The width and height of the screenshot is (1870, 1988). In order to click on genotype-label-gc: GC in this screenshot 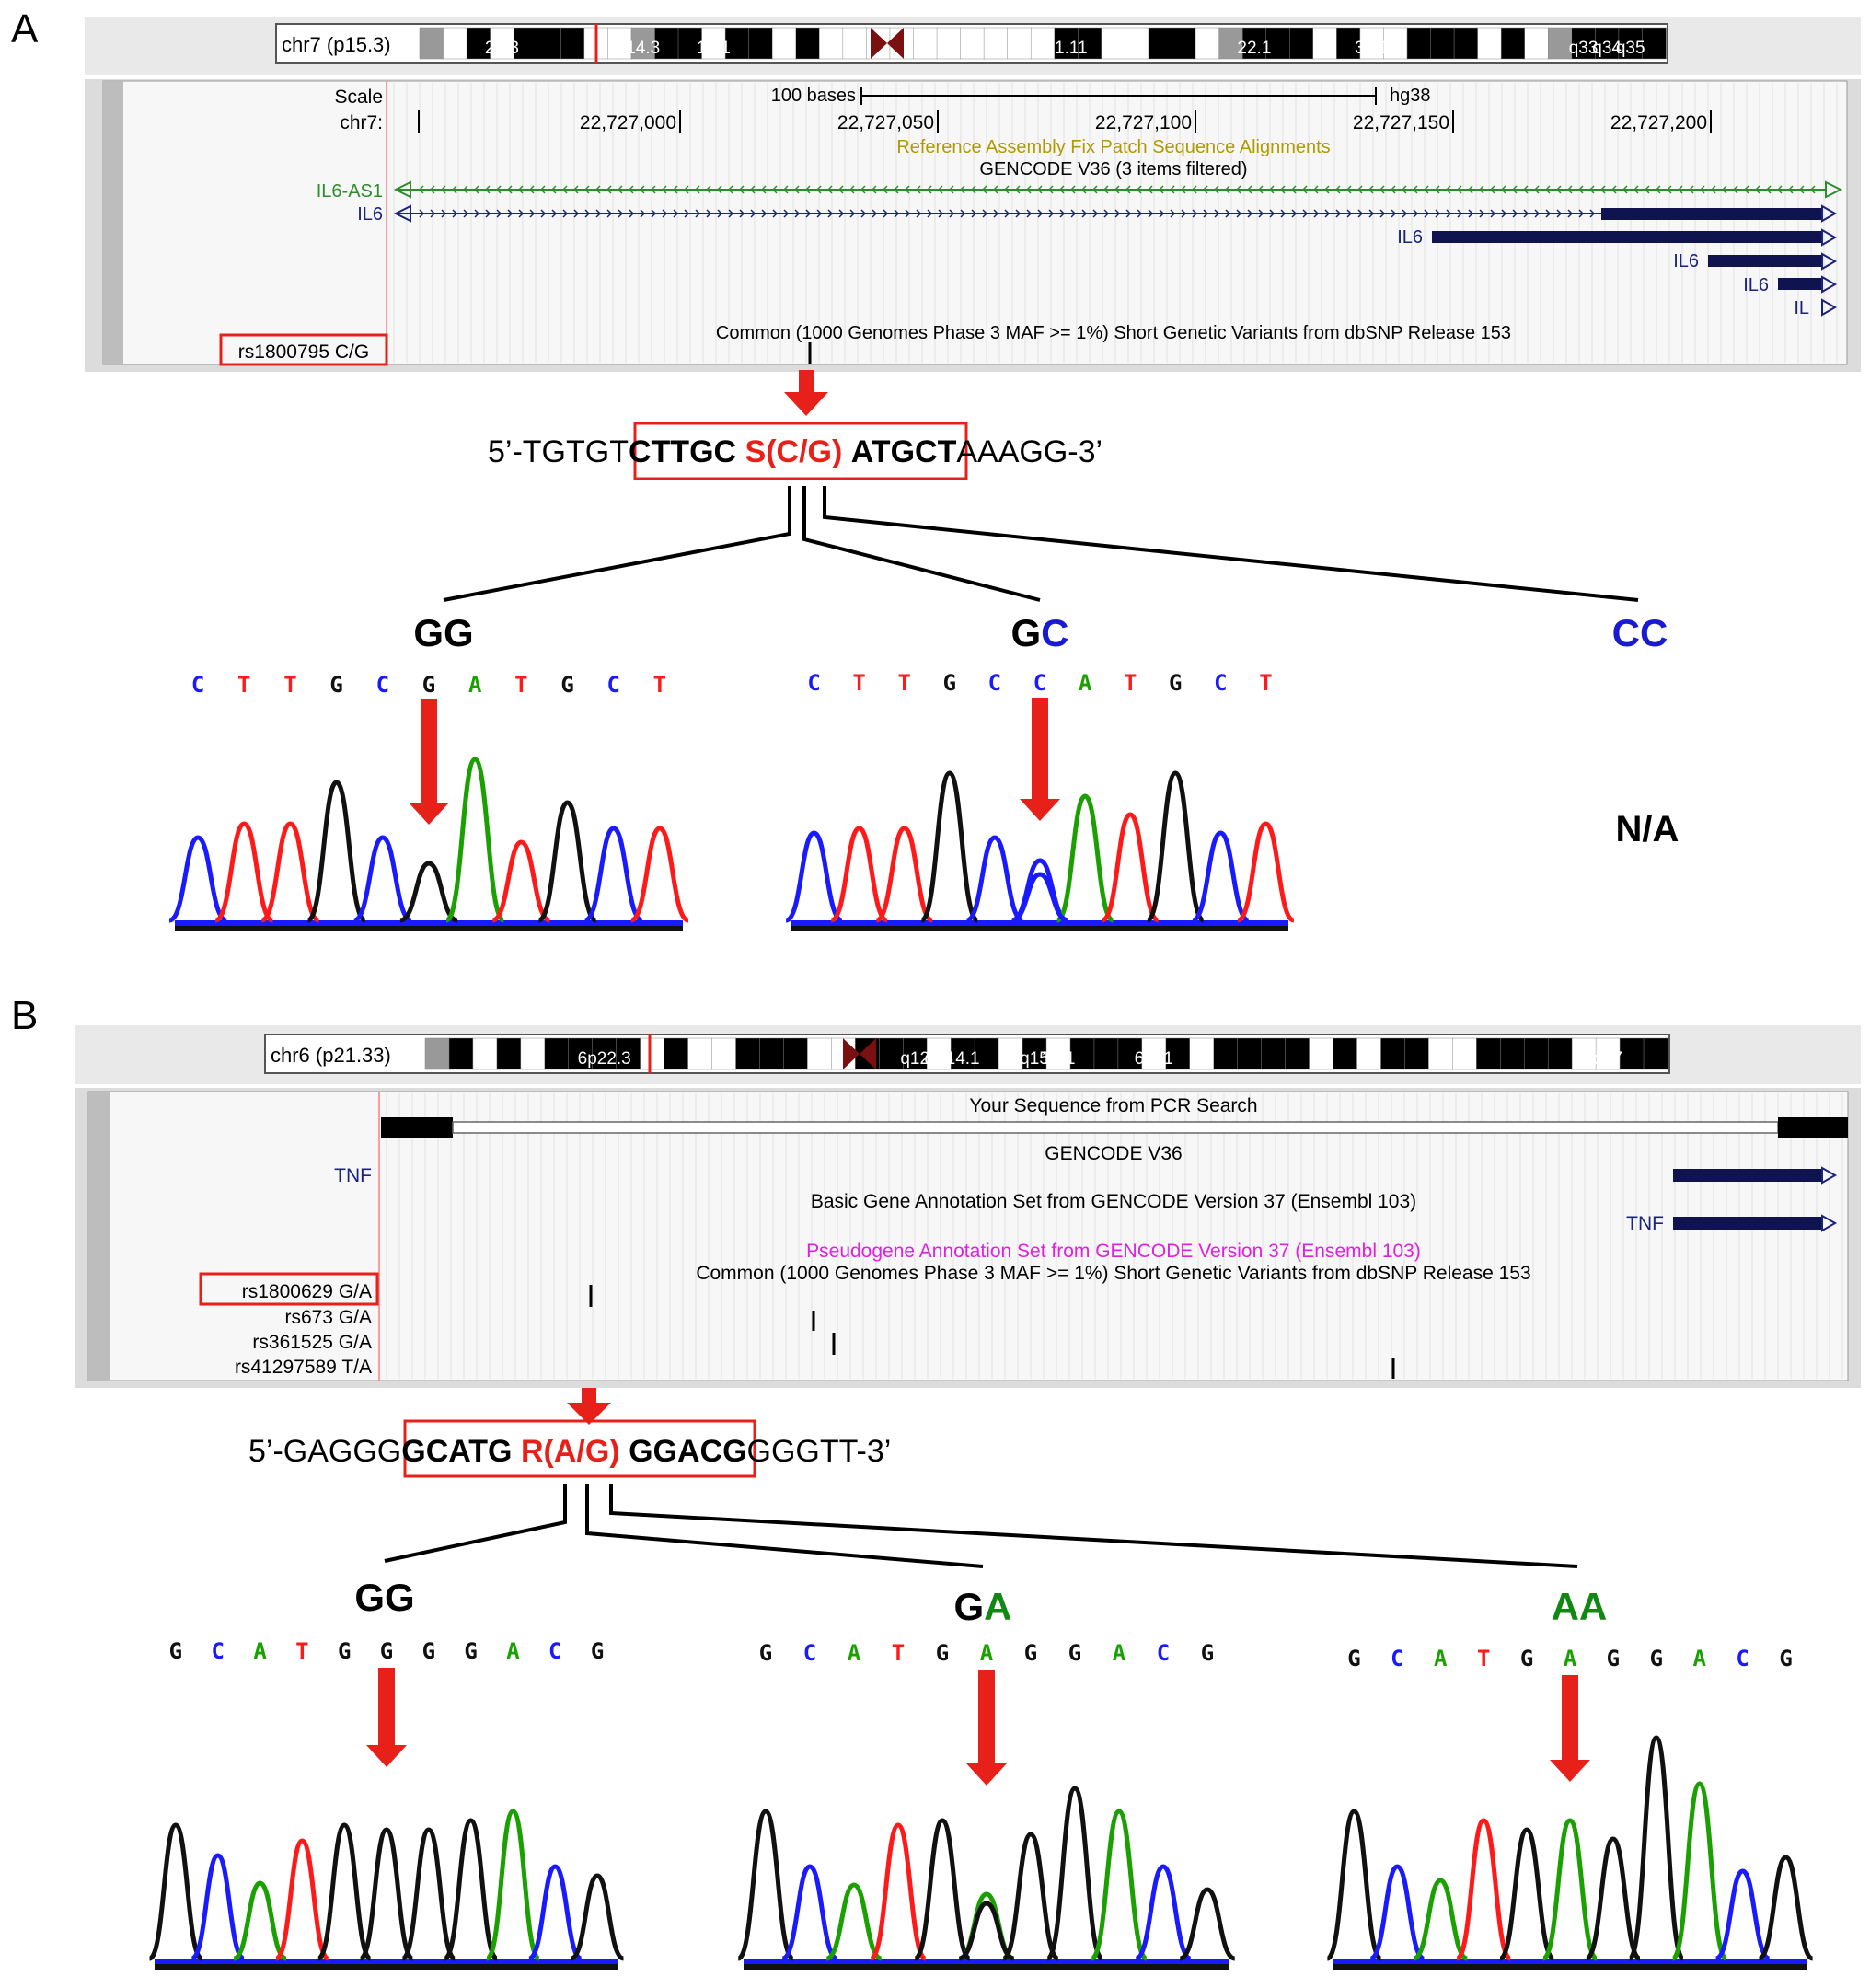, I will do `click(1039, 633)`.